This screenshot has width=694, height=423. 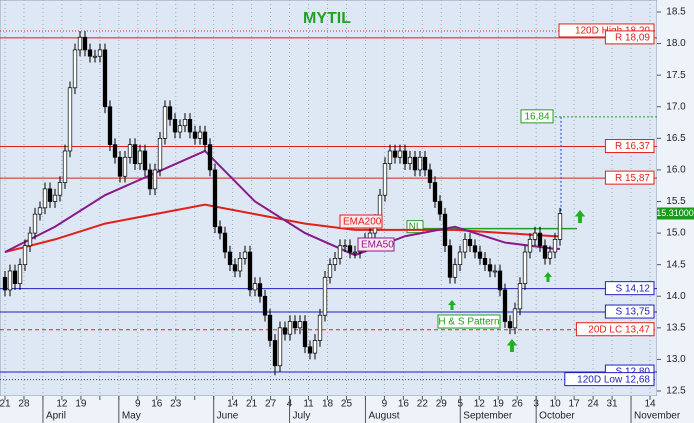 I want to click on y-tick-label: 15.5, so click(x=676, y=201).